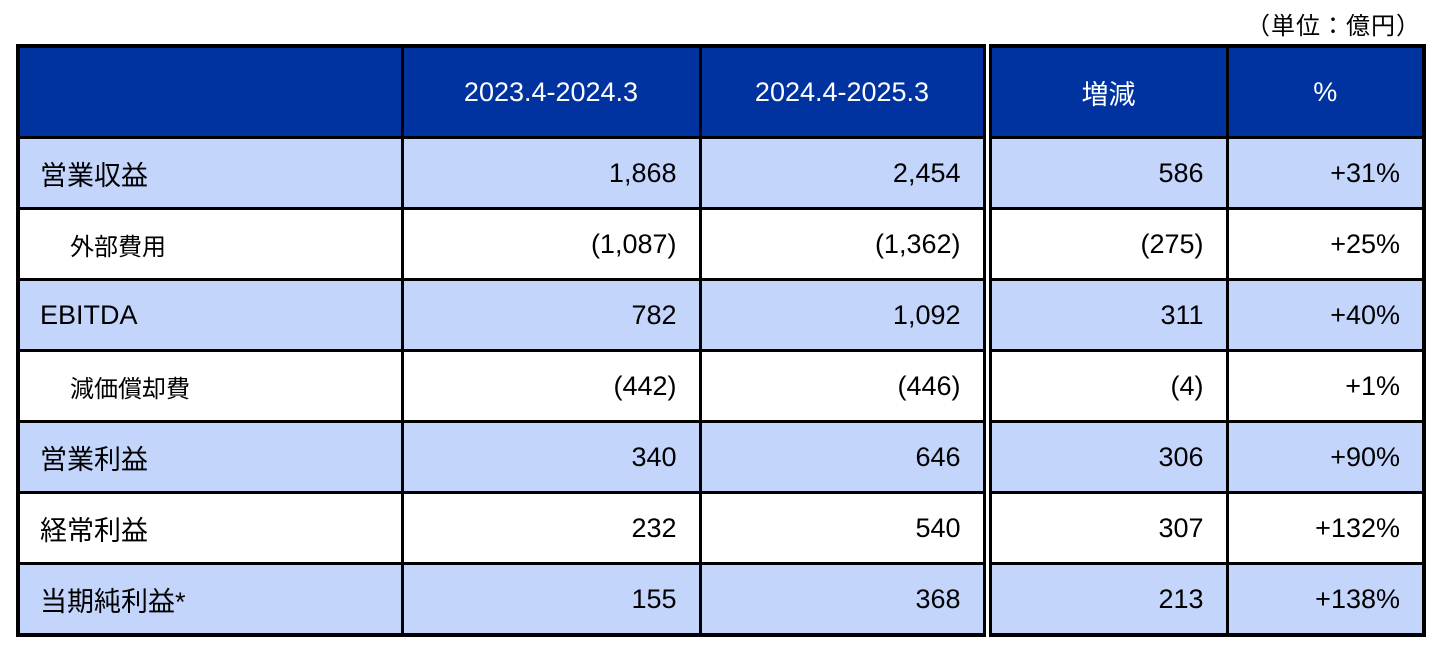 Image resolution: width=1437 pixels, height=645 pixels. I want to click on row-label: 営業利益, so click(210, 457).